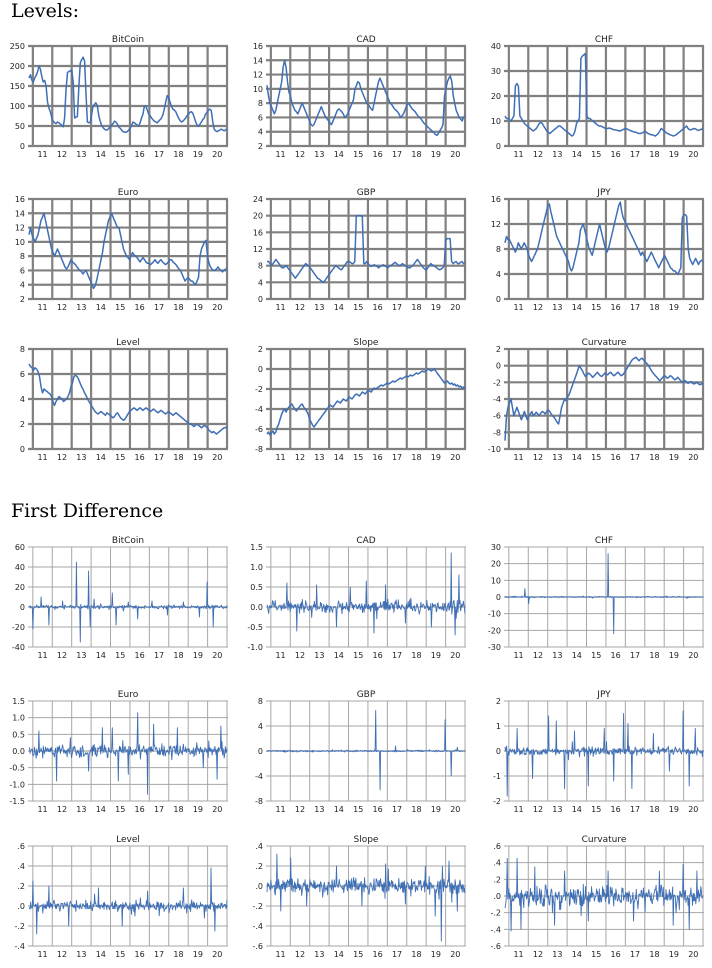 Image resolution: width=712 pixels, height=968 pixels. Describe the element at coordinates (255, 627) in the screenshot. I see `y-tick-label: -0.5` at that location.